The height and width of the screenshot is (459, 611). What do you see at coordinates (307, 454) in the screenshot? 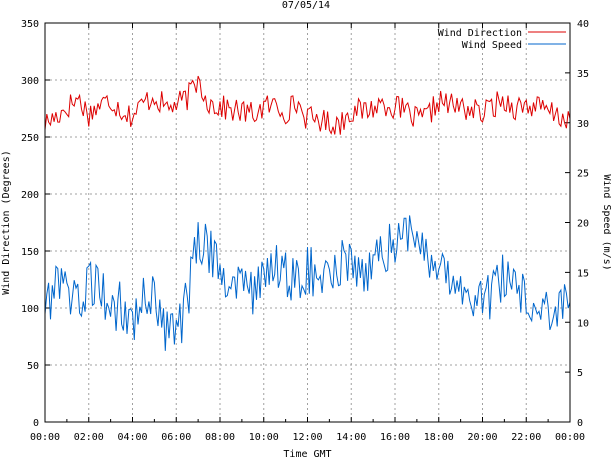
I see `x-axis-label: Time GMT` at bounding box center [307, 454].